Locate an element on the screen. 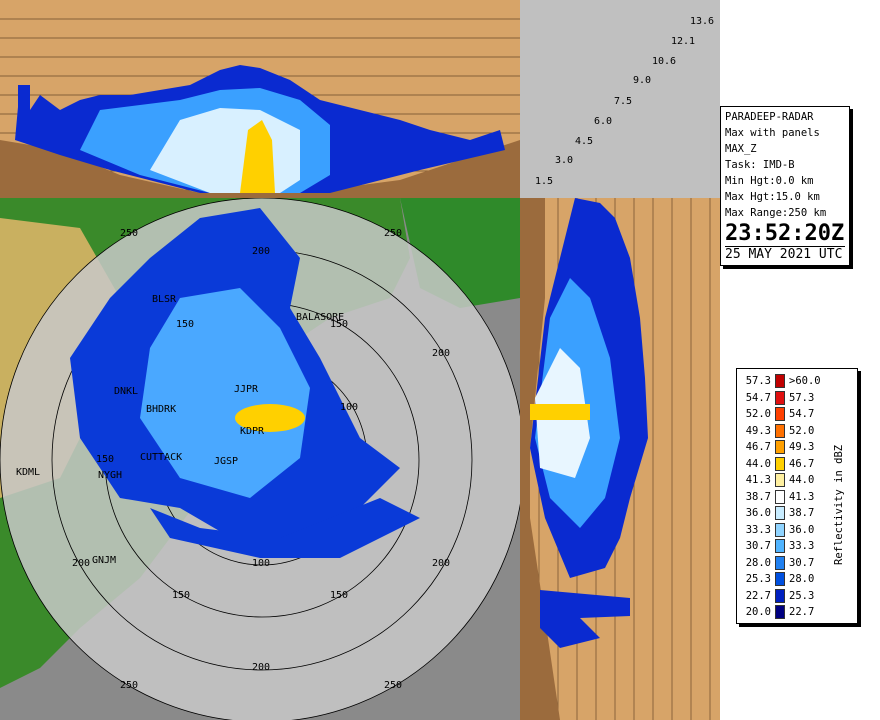 This screenshot has height=720, width=880. legend-low-value: 25.3 is located at coordinates (758, 579).